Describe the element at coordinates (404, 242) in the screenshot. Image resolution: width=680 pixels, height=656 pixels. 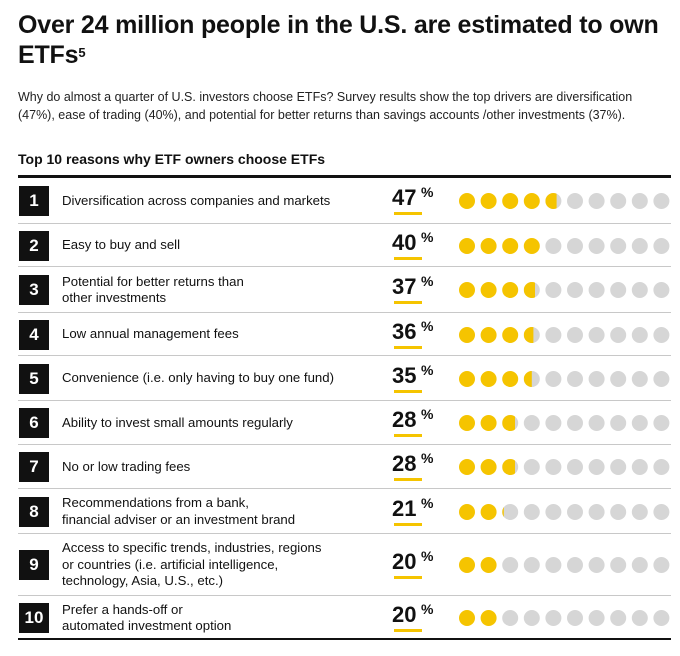
I see `percent-number: 40` at that location.